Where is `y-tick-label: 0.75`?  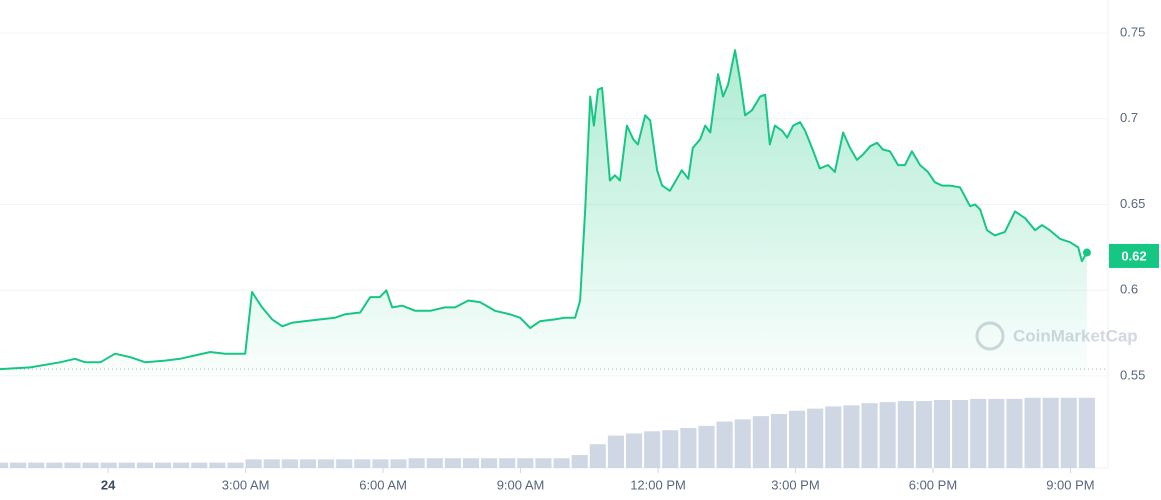 y-tick-label: 0.75 is located at coordinates (1132, 31).